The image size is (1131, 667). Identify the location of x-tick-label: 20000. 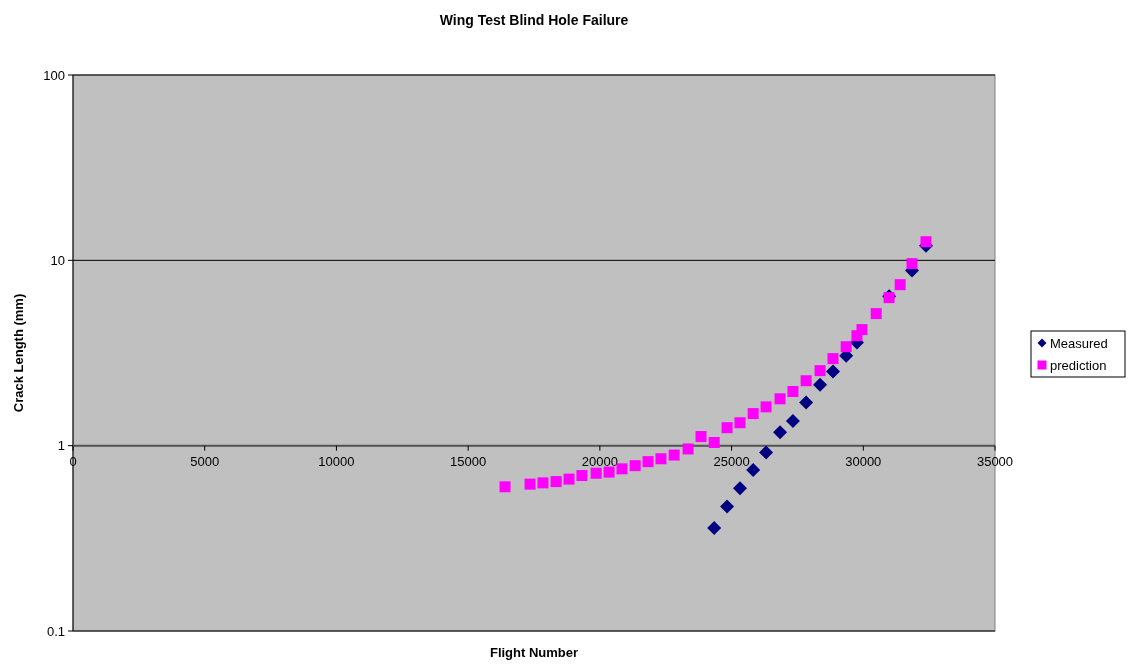
(599, 461).